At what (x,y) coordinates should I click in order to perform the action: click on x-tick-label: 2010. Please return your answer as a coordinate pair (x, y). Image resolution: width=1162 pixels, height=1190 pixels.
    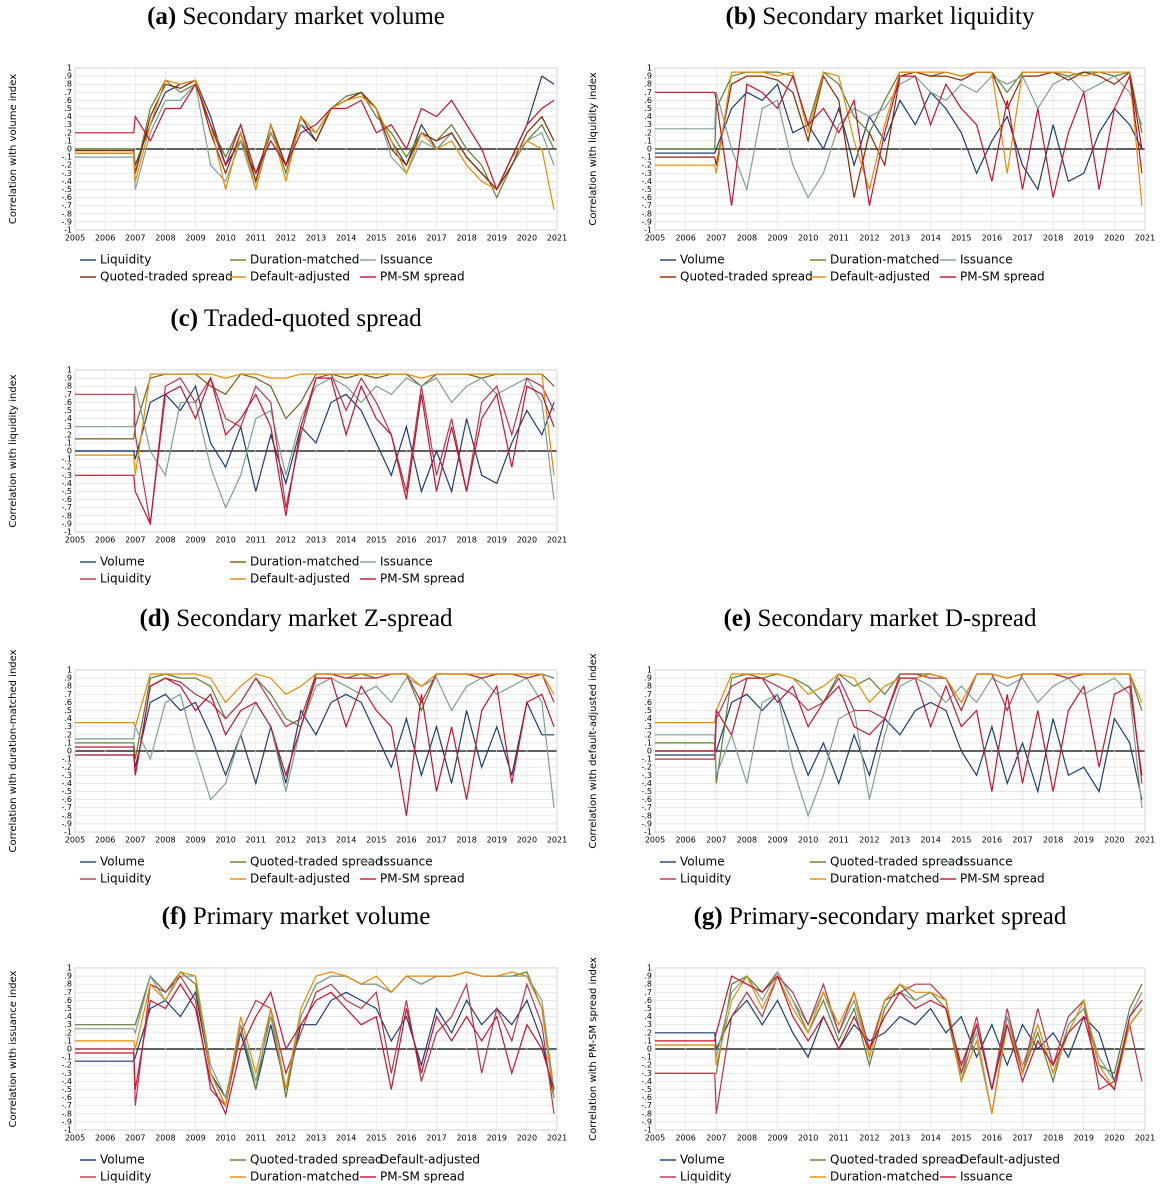
    Looking at the image, I should click on (808, 840).